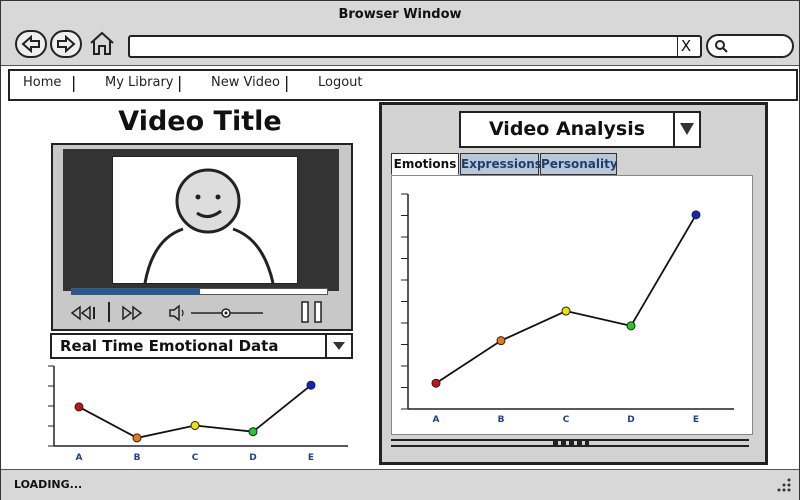  I want to click on video-analysis-dropdown: Video Analysis, so click(580, 129).